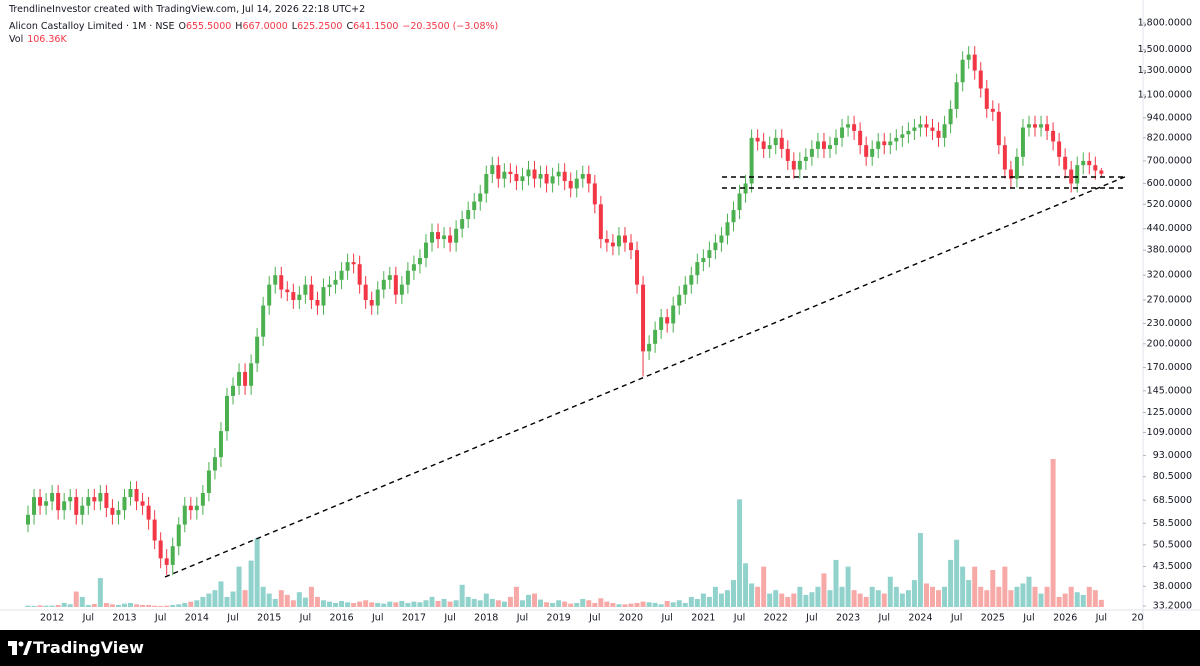 The height and width of the screenshot is (666, 1200). What do you see at coordinates (265, 26) in the screenshot?
I see `readout-value: 667.0000` at bounding box center [265, 26].